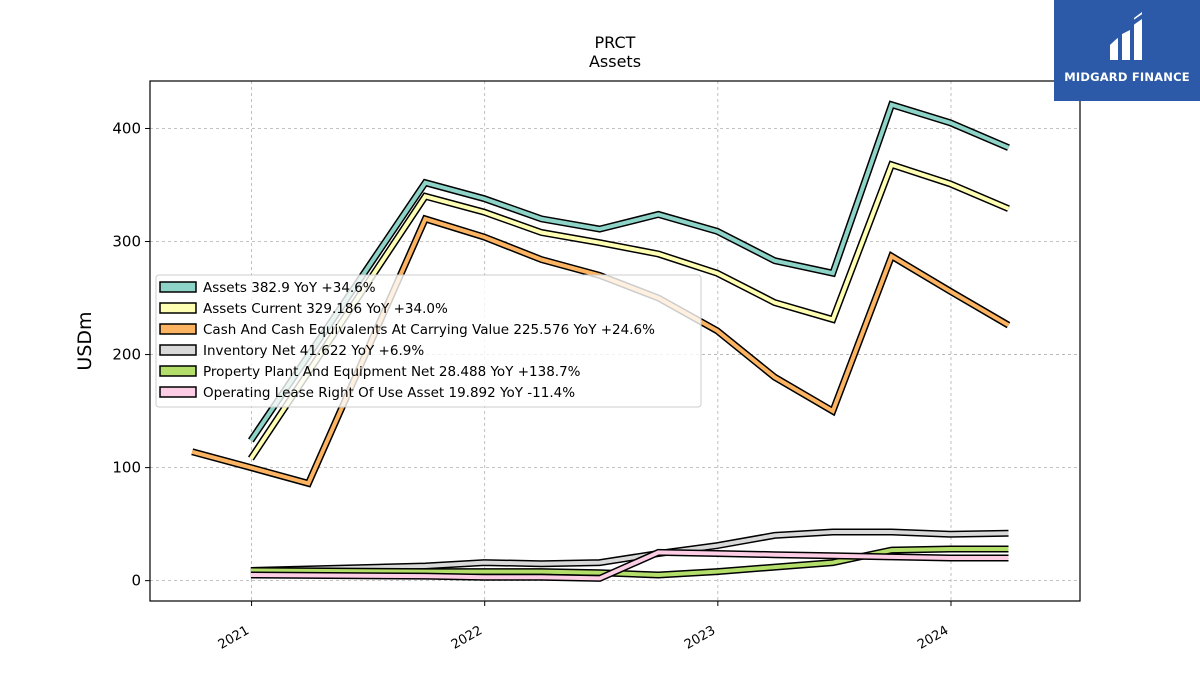 This screenshot has width=1200, height=675. Describe the element at coordinates (126, 242) in the screenshot. I see `y-tick-label: 300` at that location.